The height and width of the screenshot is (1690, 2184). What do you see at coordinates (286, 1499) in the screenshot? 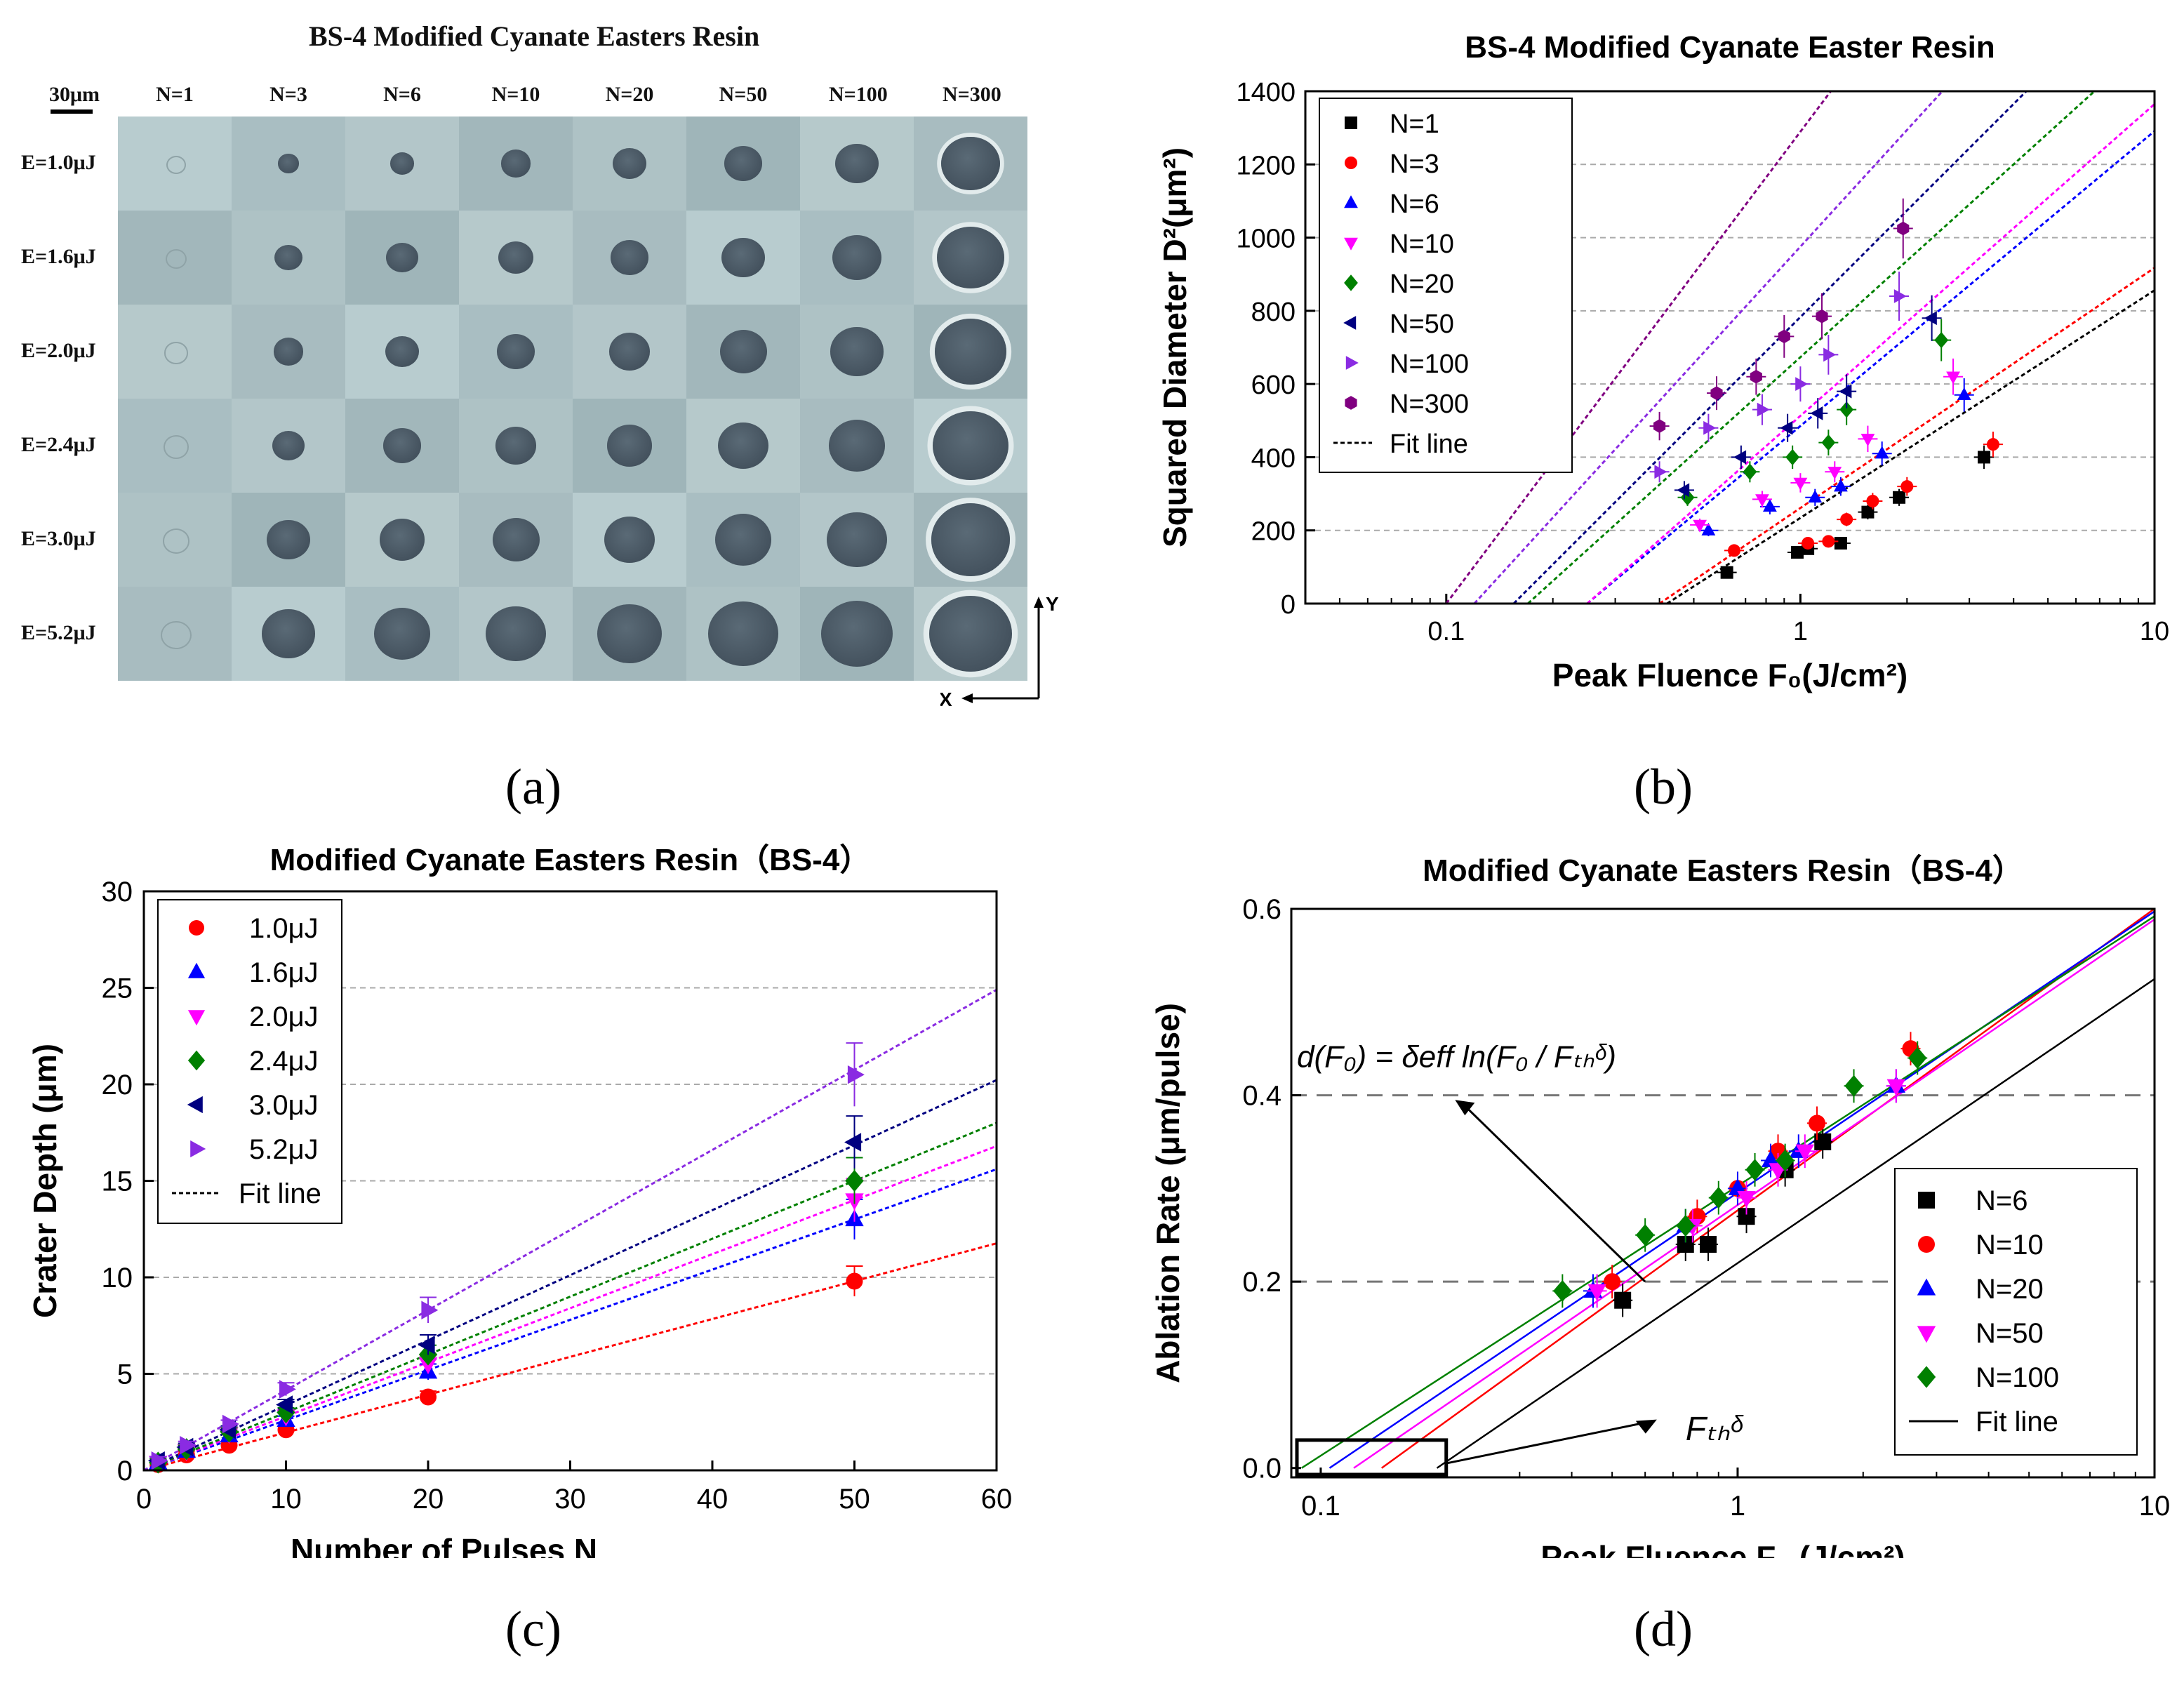
I see `x-tick-label: 10` at bounding box center [286, 1499].